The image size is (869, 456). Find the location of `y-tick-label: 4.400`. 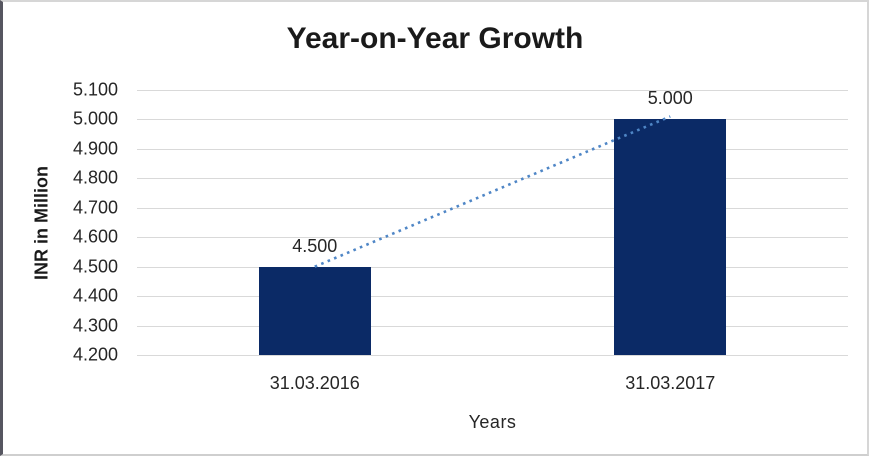

y-tick-label: 4.400 is located at coordinates (95, 295).